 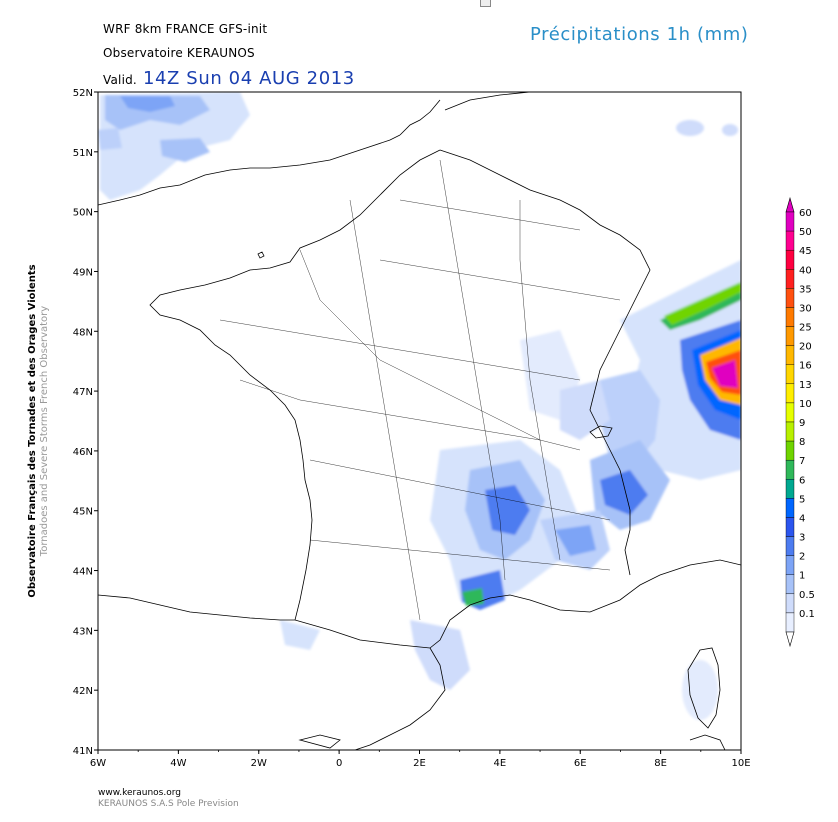 I want to click on top-resize-handle, so click(x=485, y=3).